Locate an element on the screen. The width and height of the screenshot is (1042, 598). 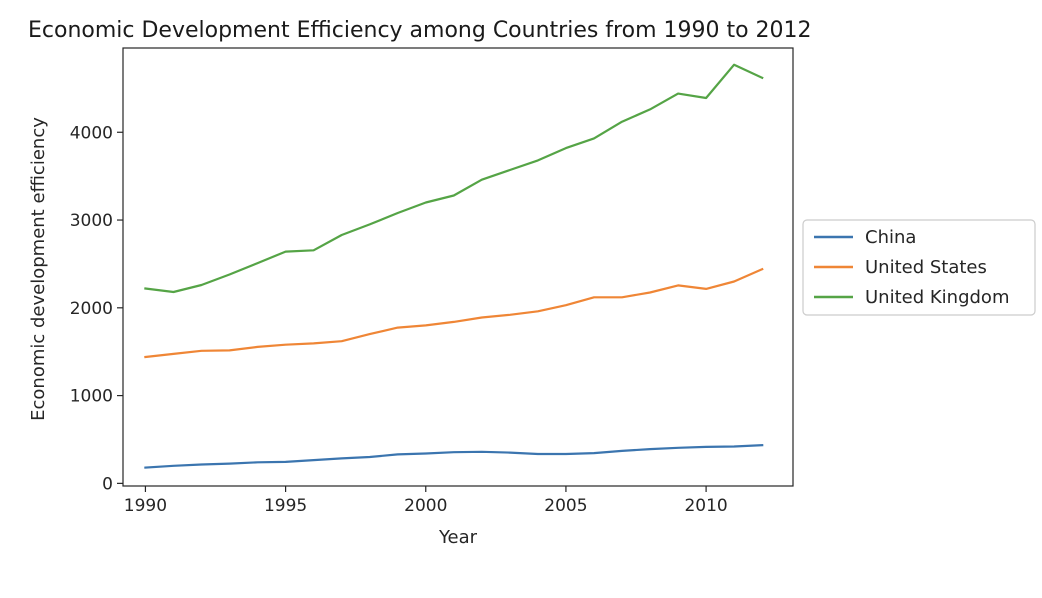
series-line-china is located at coordinates (454, 456).